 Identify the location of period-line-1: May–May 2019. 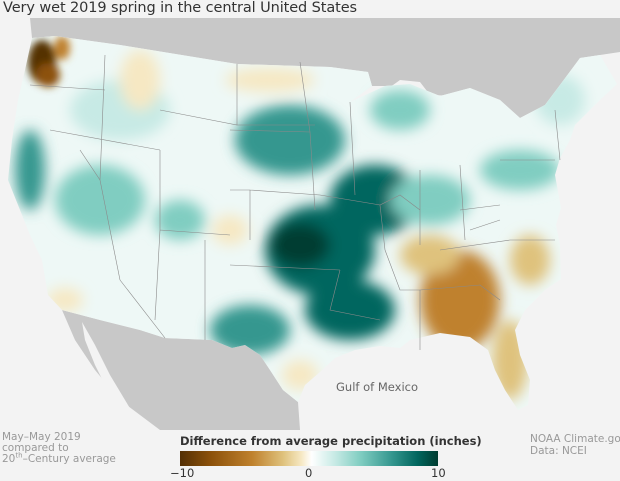
(41, 437).